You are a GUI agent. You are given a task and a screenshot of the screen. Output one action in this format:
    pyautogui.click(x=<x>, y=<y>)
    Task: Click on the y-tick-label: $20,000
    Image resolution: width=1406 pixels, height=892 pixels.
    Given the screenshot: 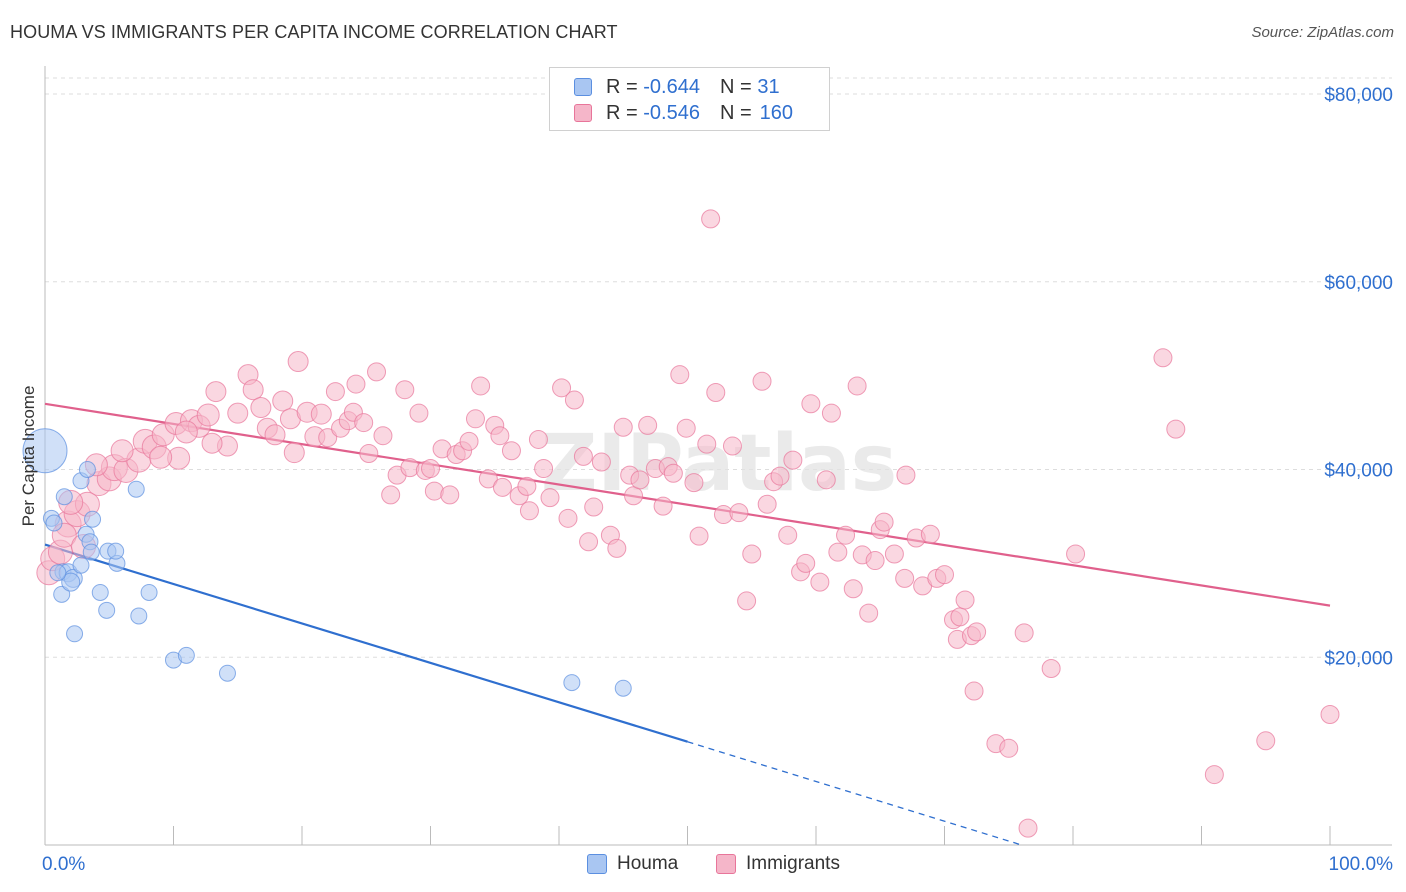 What is the action you would take?
    pyautogui.click(x=1358, y=658)
    